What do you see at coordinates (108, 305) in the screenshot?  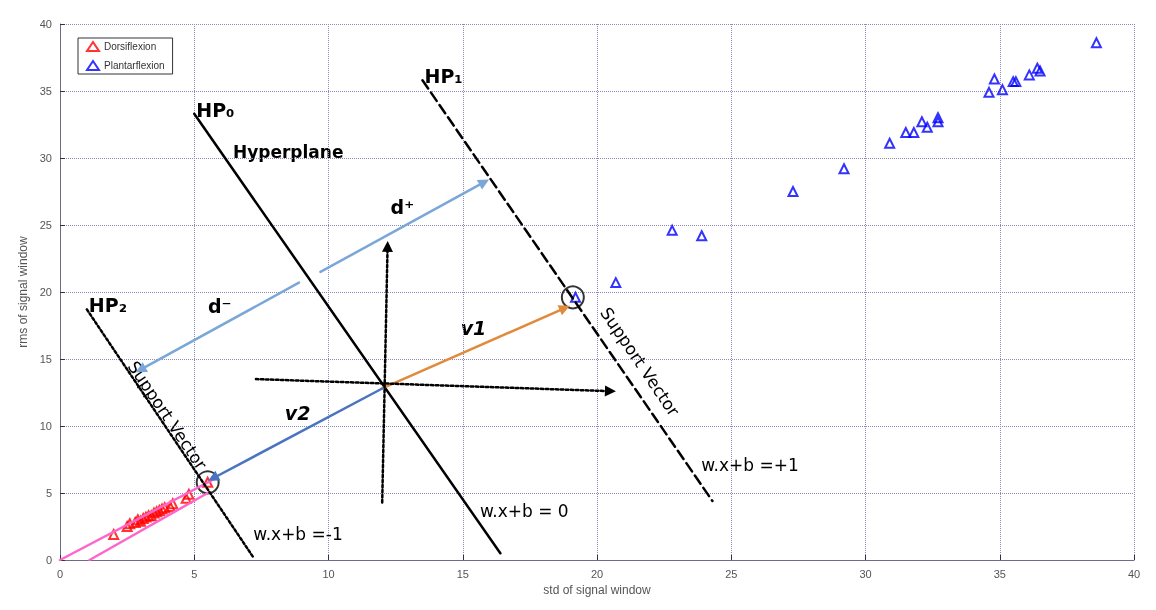 I see `series-label: HP₂` at bounding box center [108, 305].